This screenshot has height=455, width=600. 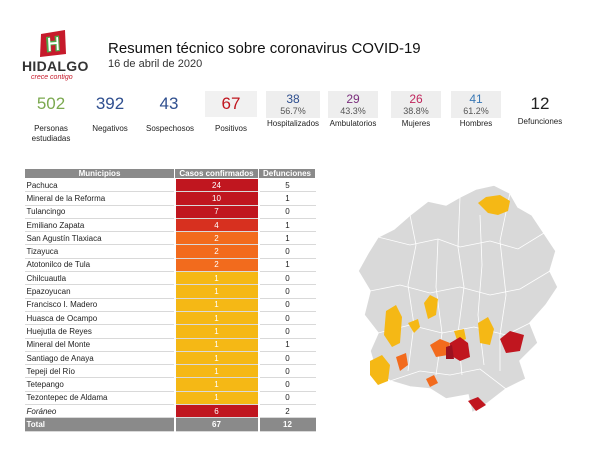 I want to click on stat-value: 12, so click(x=540, y=103).